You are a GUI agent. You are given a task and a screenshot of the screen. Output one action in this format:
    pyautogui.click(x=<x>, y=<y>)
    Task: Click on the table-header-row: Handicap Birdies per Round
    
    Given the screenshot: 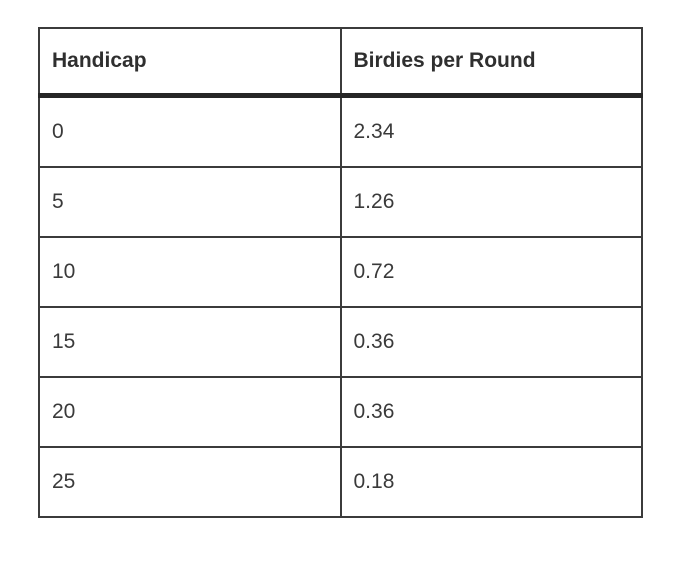 What is the action you would take?
    pyautogui.click(x=340, y=62)
    